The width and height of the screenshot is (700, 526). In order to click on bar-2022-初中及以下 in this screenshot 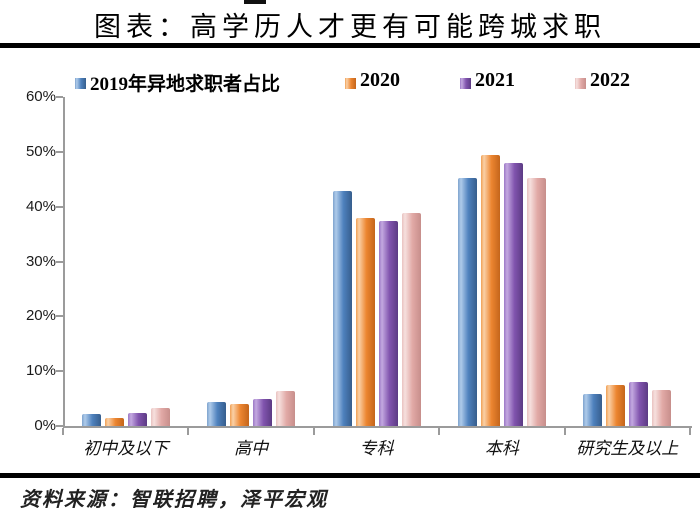, I will do `click(160, 417)`.